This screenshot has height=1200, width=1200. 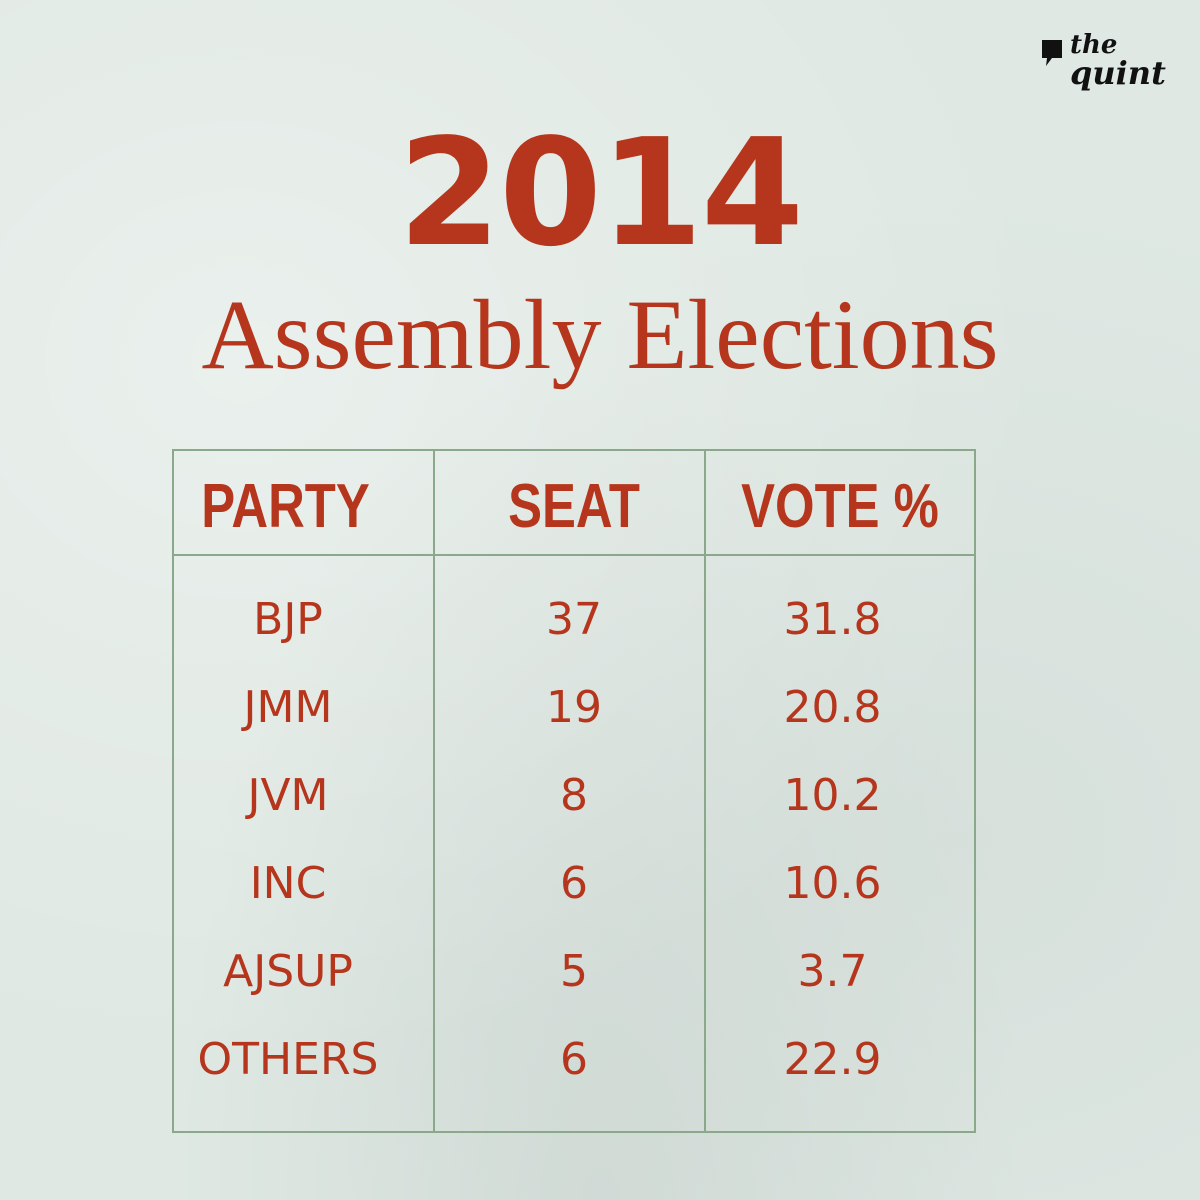 What do you see at coordinates (601, 193) in the screenshot?
I see `page-title: 2014` at bounding box center [601, 193].